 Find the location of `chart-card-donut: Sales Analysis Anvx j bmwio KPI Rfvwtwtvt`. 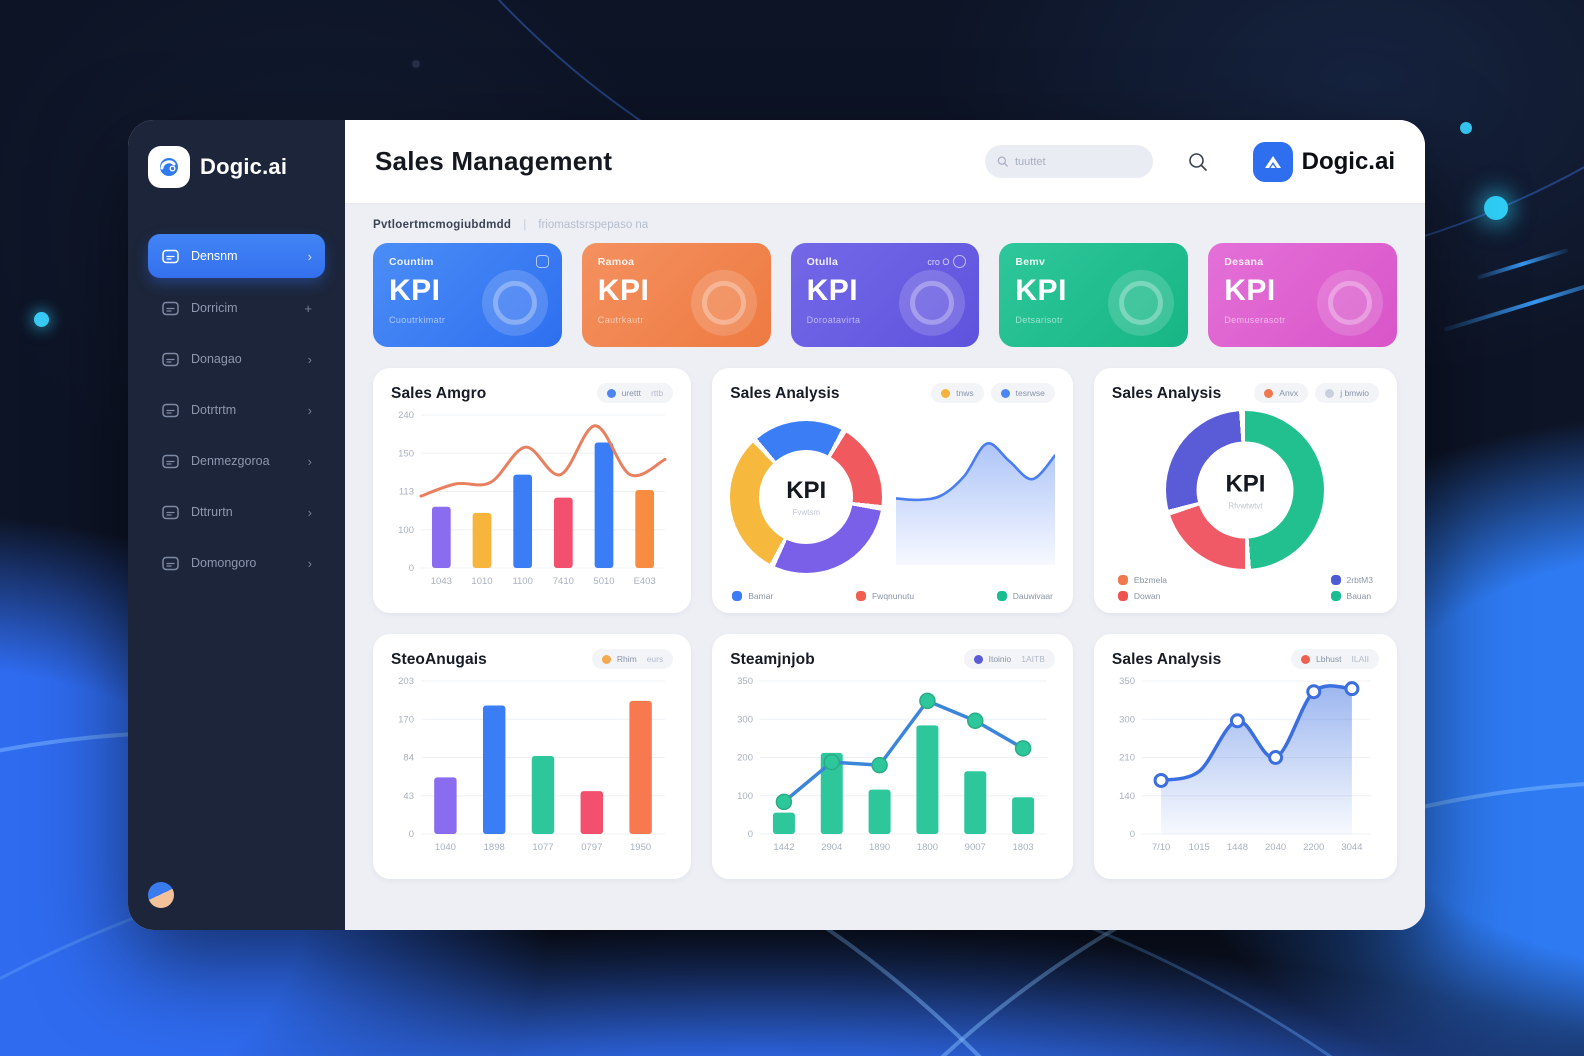

chart-card-donut: Sales Analysis Anvx j bmwio KPI Rfvwtwtvt is located at coordinates (1245, 490).